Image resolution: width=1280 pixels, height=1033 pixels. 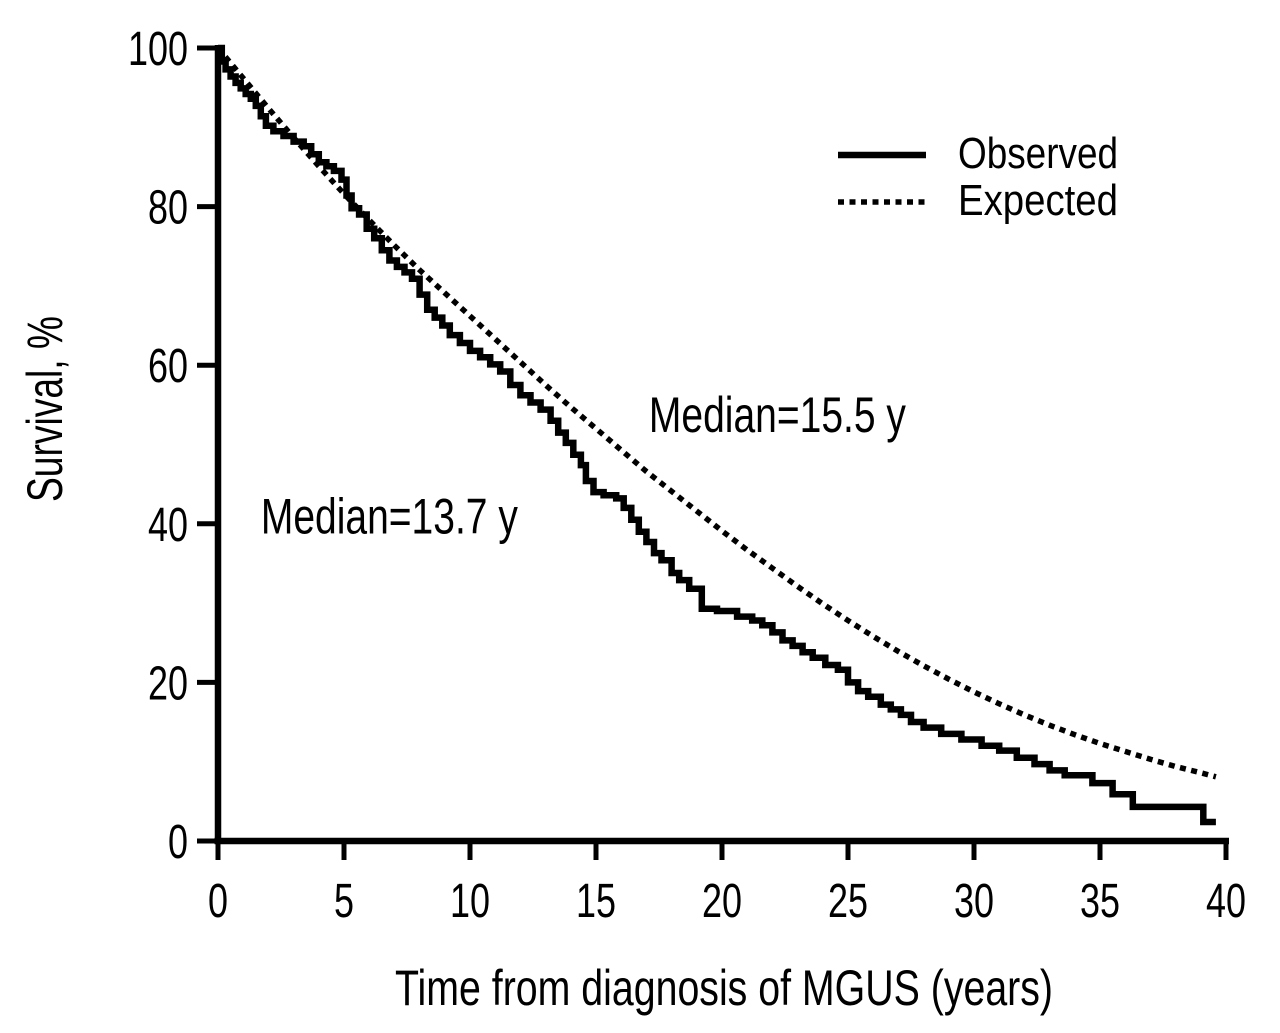 What do you see at coordinates (218, 901) in the screenshot?
I see `x-tick-label: 0` at bounding box center [218, 901].